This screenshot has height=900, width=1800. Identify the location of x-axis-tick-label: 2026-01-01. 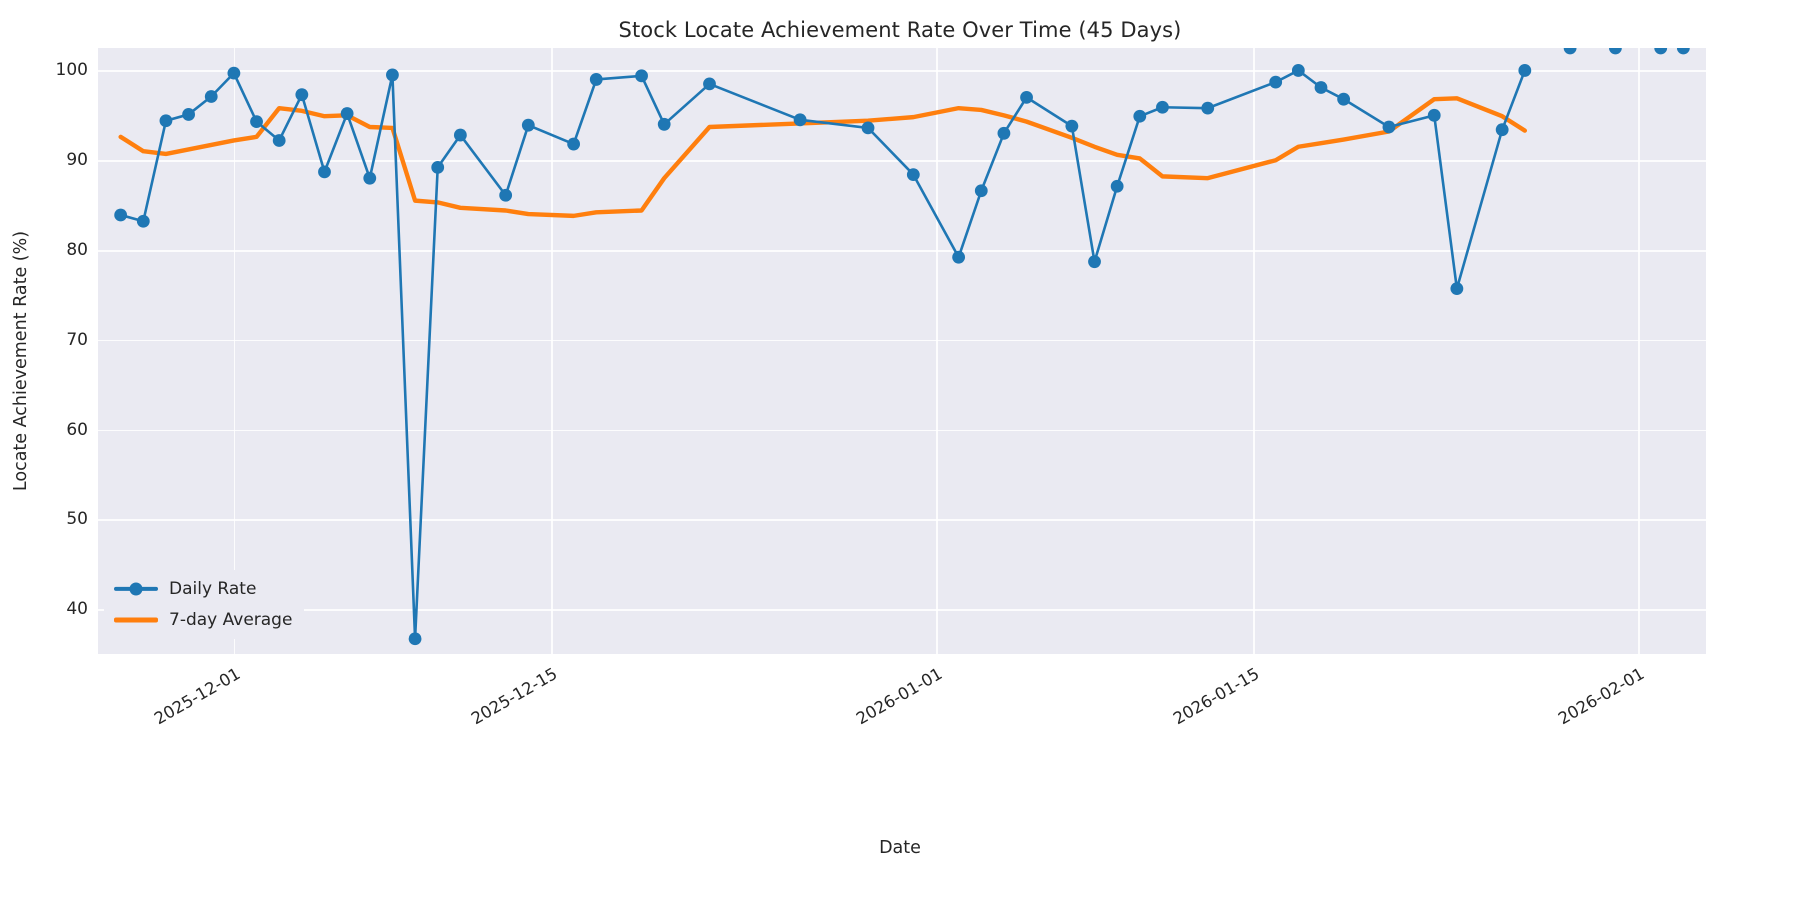
(899, 696).